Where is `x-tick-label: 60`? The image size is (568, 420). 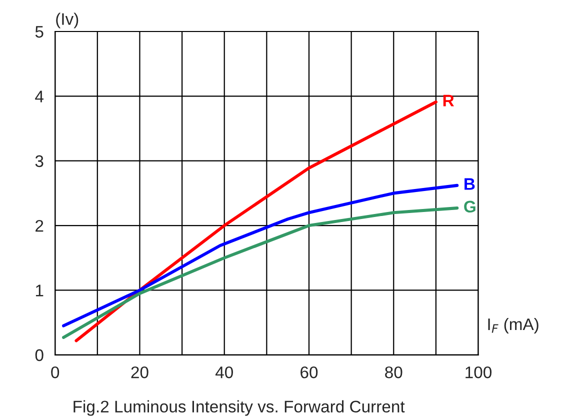 x-tick-label: 60 is located at coordinates (309, 372).